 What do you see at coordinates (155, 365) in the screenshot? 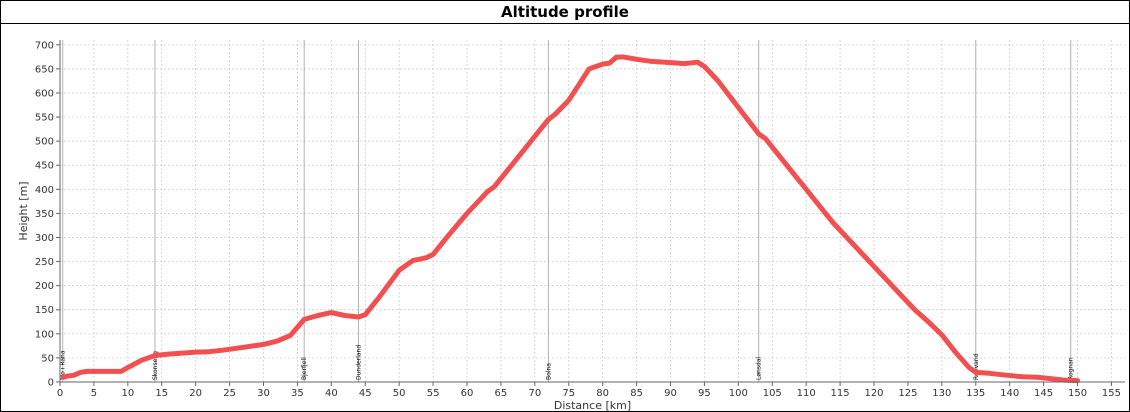
I see `waypoint-label: Skonseng` at bounding box center [155, 365].